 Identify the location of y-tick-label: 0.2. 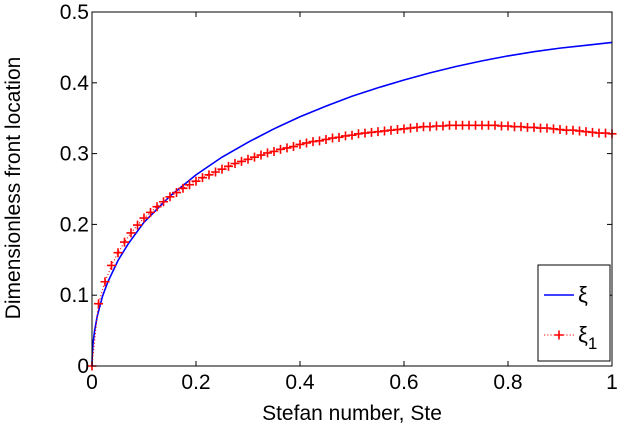
(74, 224).